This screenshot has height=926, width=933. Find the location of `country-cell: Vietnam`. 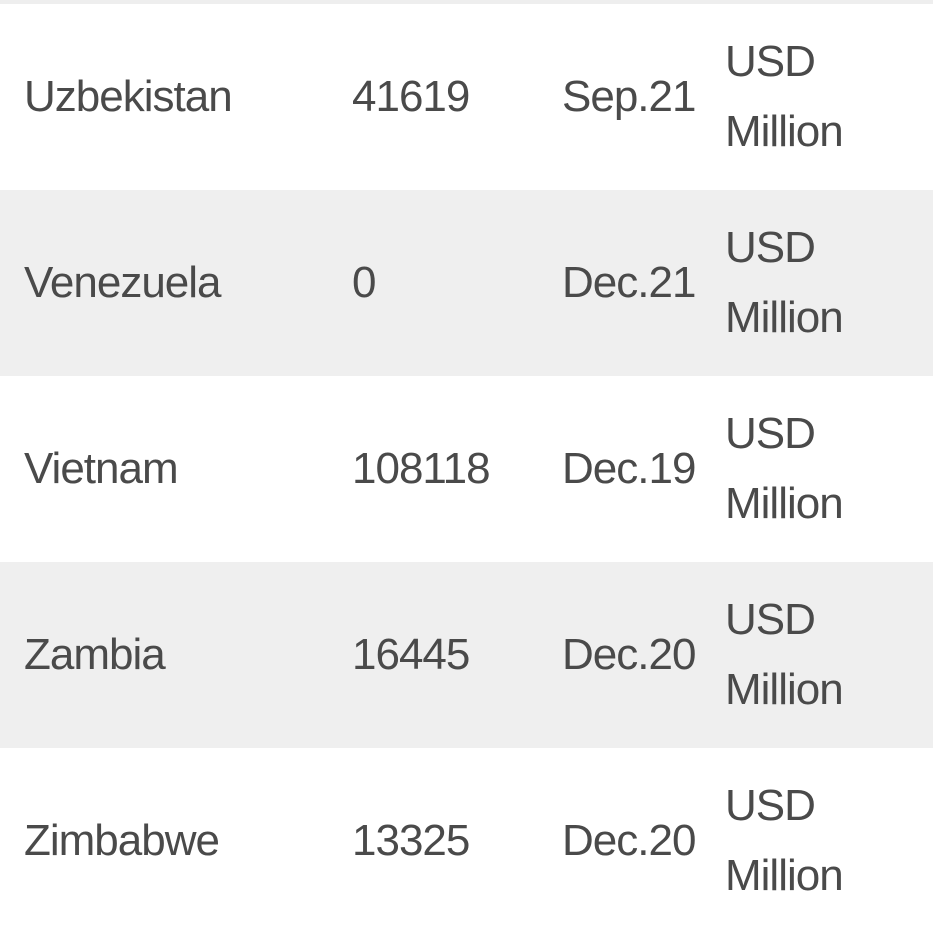

country-cell: Vietnam is located at coordinates (101, 468).